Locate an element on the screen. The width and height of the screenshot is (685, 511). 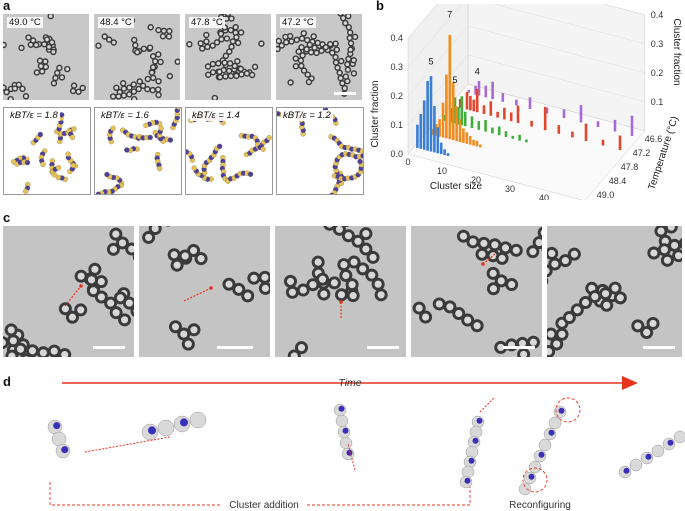
time-arrow-head is located at coordinates (630, 383).